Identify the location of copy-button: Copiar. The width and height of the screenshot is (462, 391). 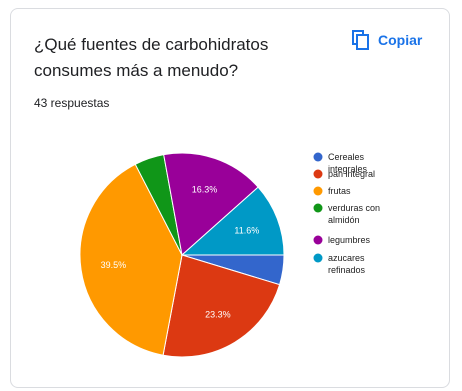
(387, 40).